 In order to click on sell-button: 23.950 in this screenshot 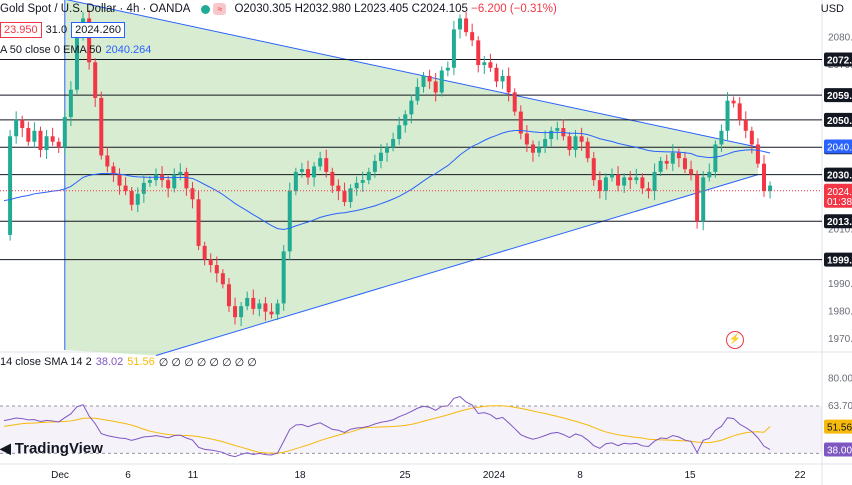, I will do `click(21, 30)`.